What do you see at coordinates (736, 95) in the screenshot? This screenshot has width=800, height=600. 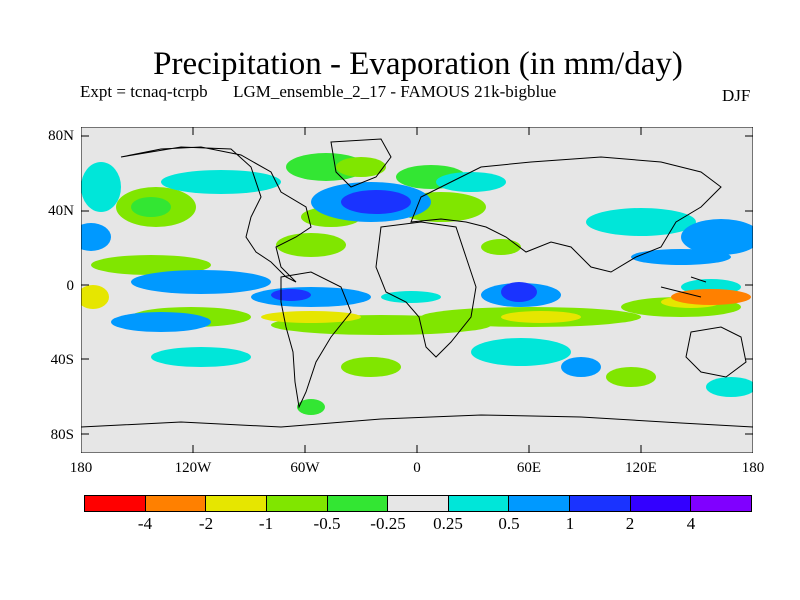 I see `season-label: DJF` at bounding box center [736, 95].